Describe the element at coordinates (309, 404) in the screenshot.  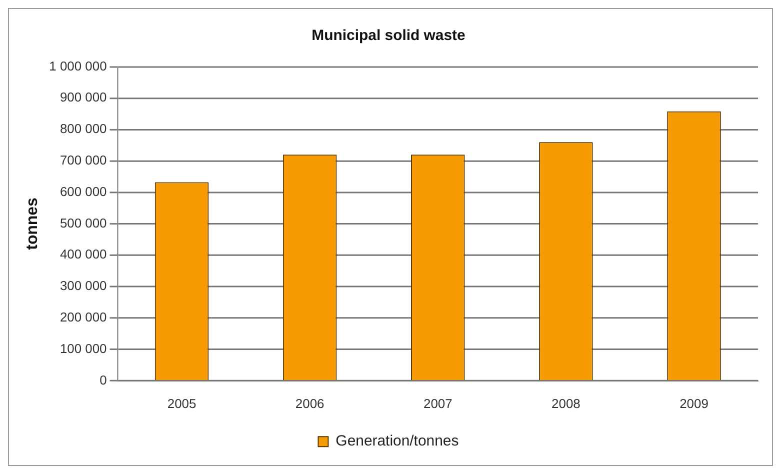
I see `x-tick-label: 2006` at that location.